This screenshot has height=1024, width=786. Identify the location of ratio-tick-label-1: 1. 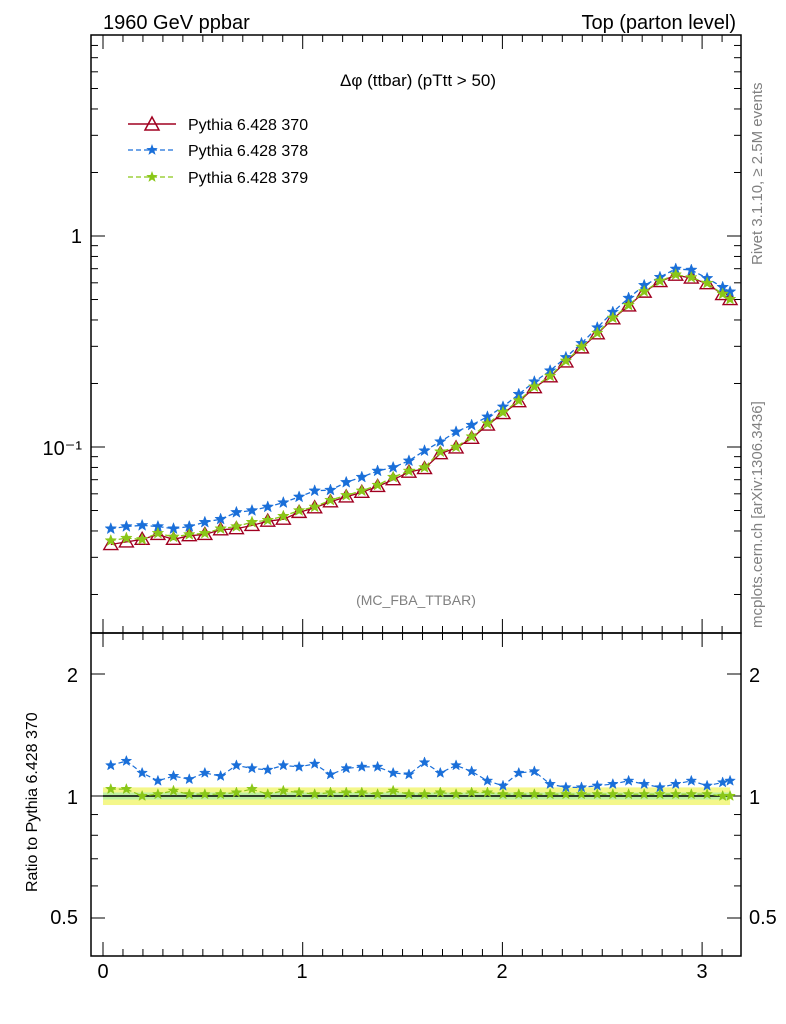
(72, 798).